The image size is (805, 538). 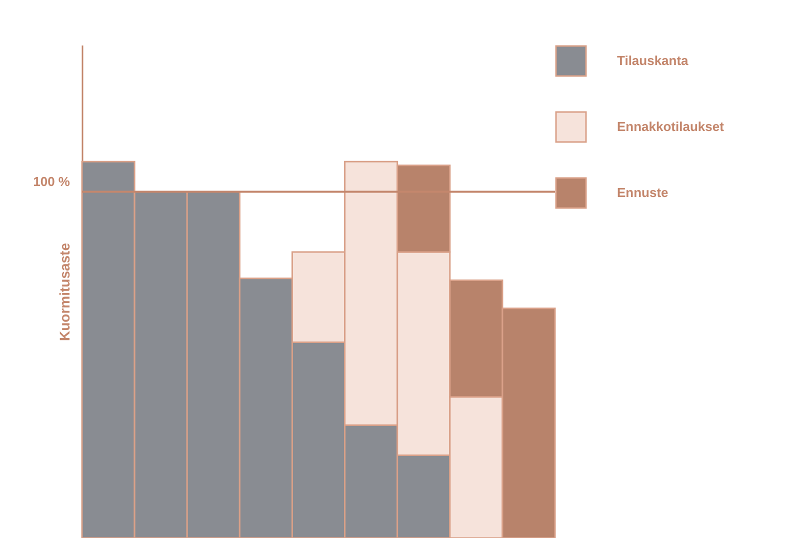 I want to click on y-axis-title: Kuormitusaste, so click(x=64, y=292).